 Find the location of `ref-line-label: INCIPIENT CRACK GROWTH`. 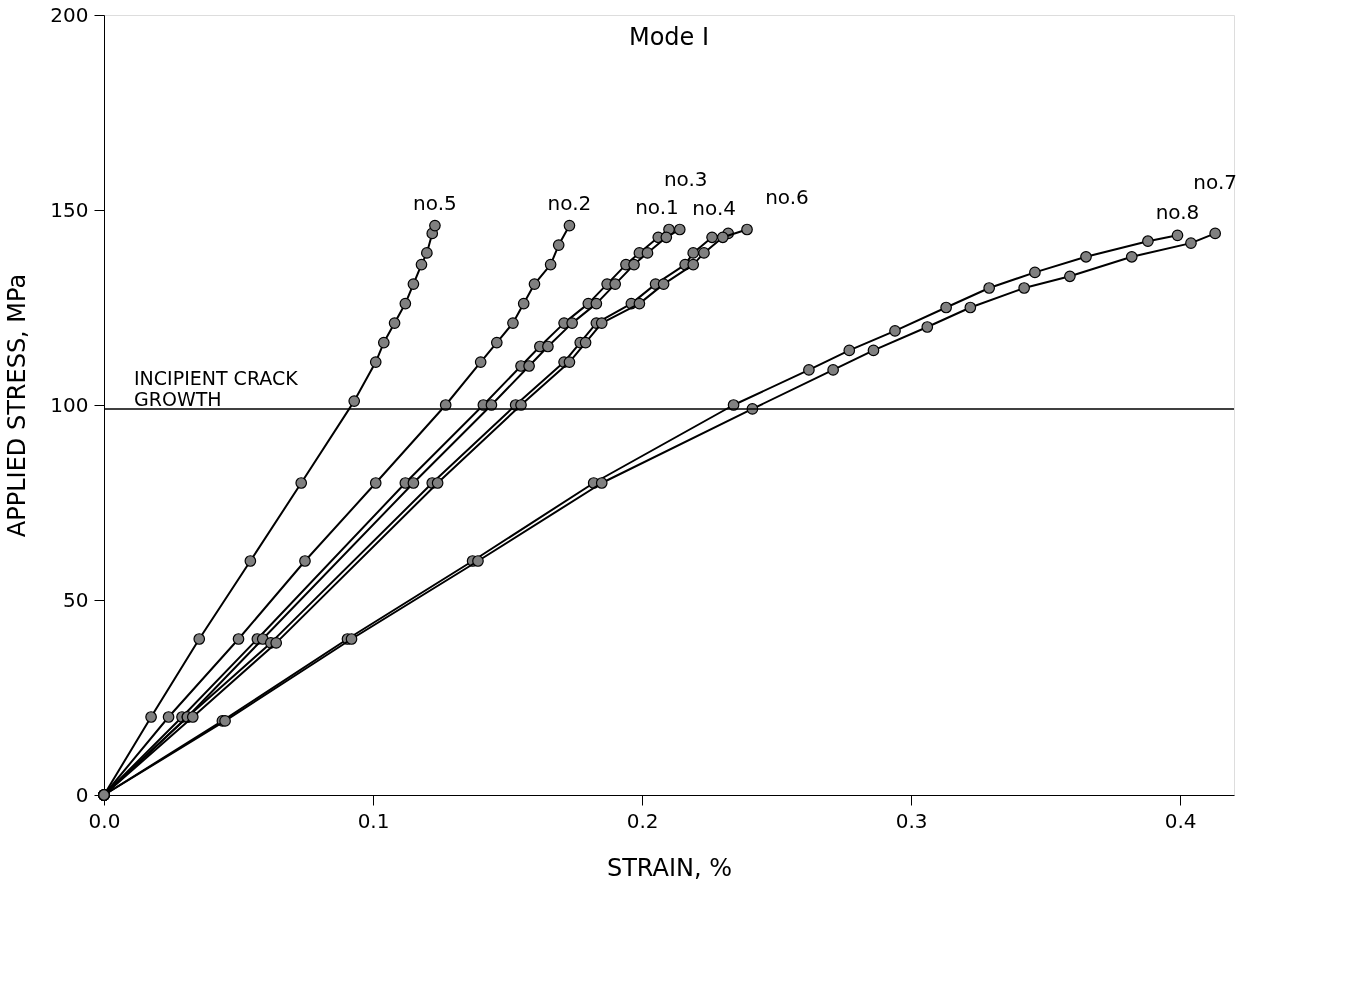

ref-line-label: INCIPIENT CRACK GROWTH is located at coordinates (216, 388).